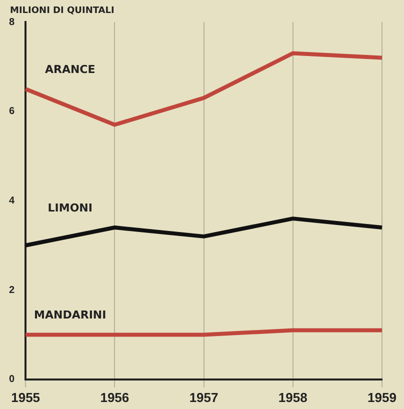 The height and width of the screenshot is (409, 404). I want to click on series-label: MANDARINI, so click(70, 315).